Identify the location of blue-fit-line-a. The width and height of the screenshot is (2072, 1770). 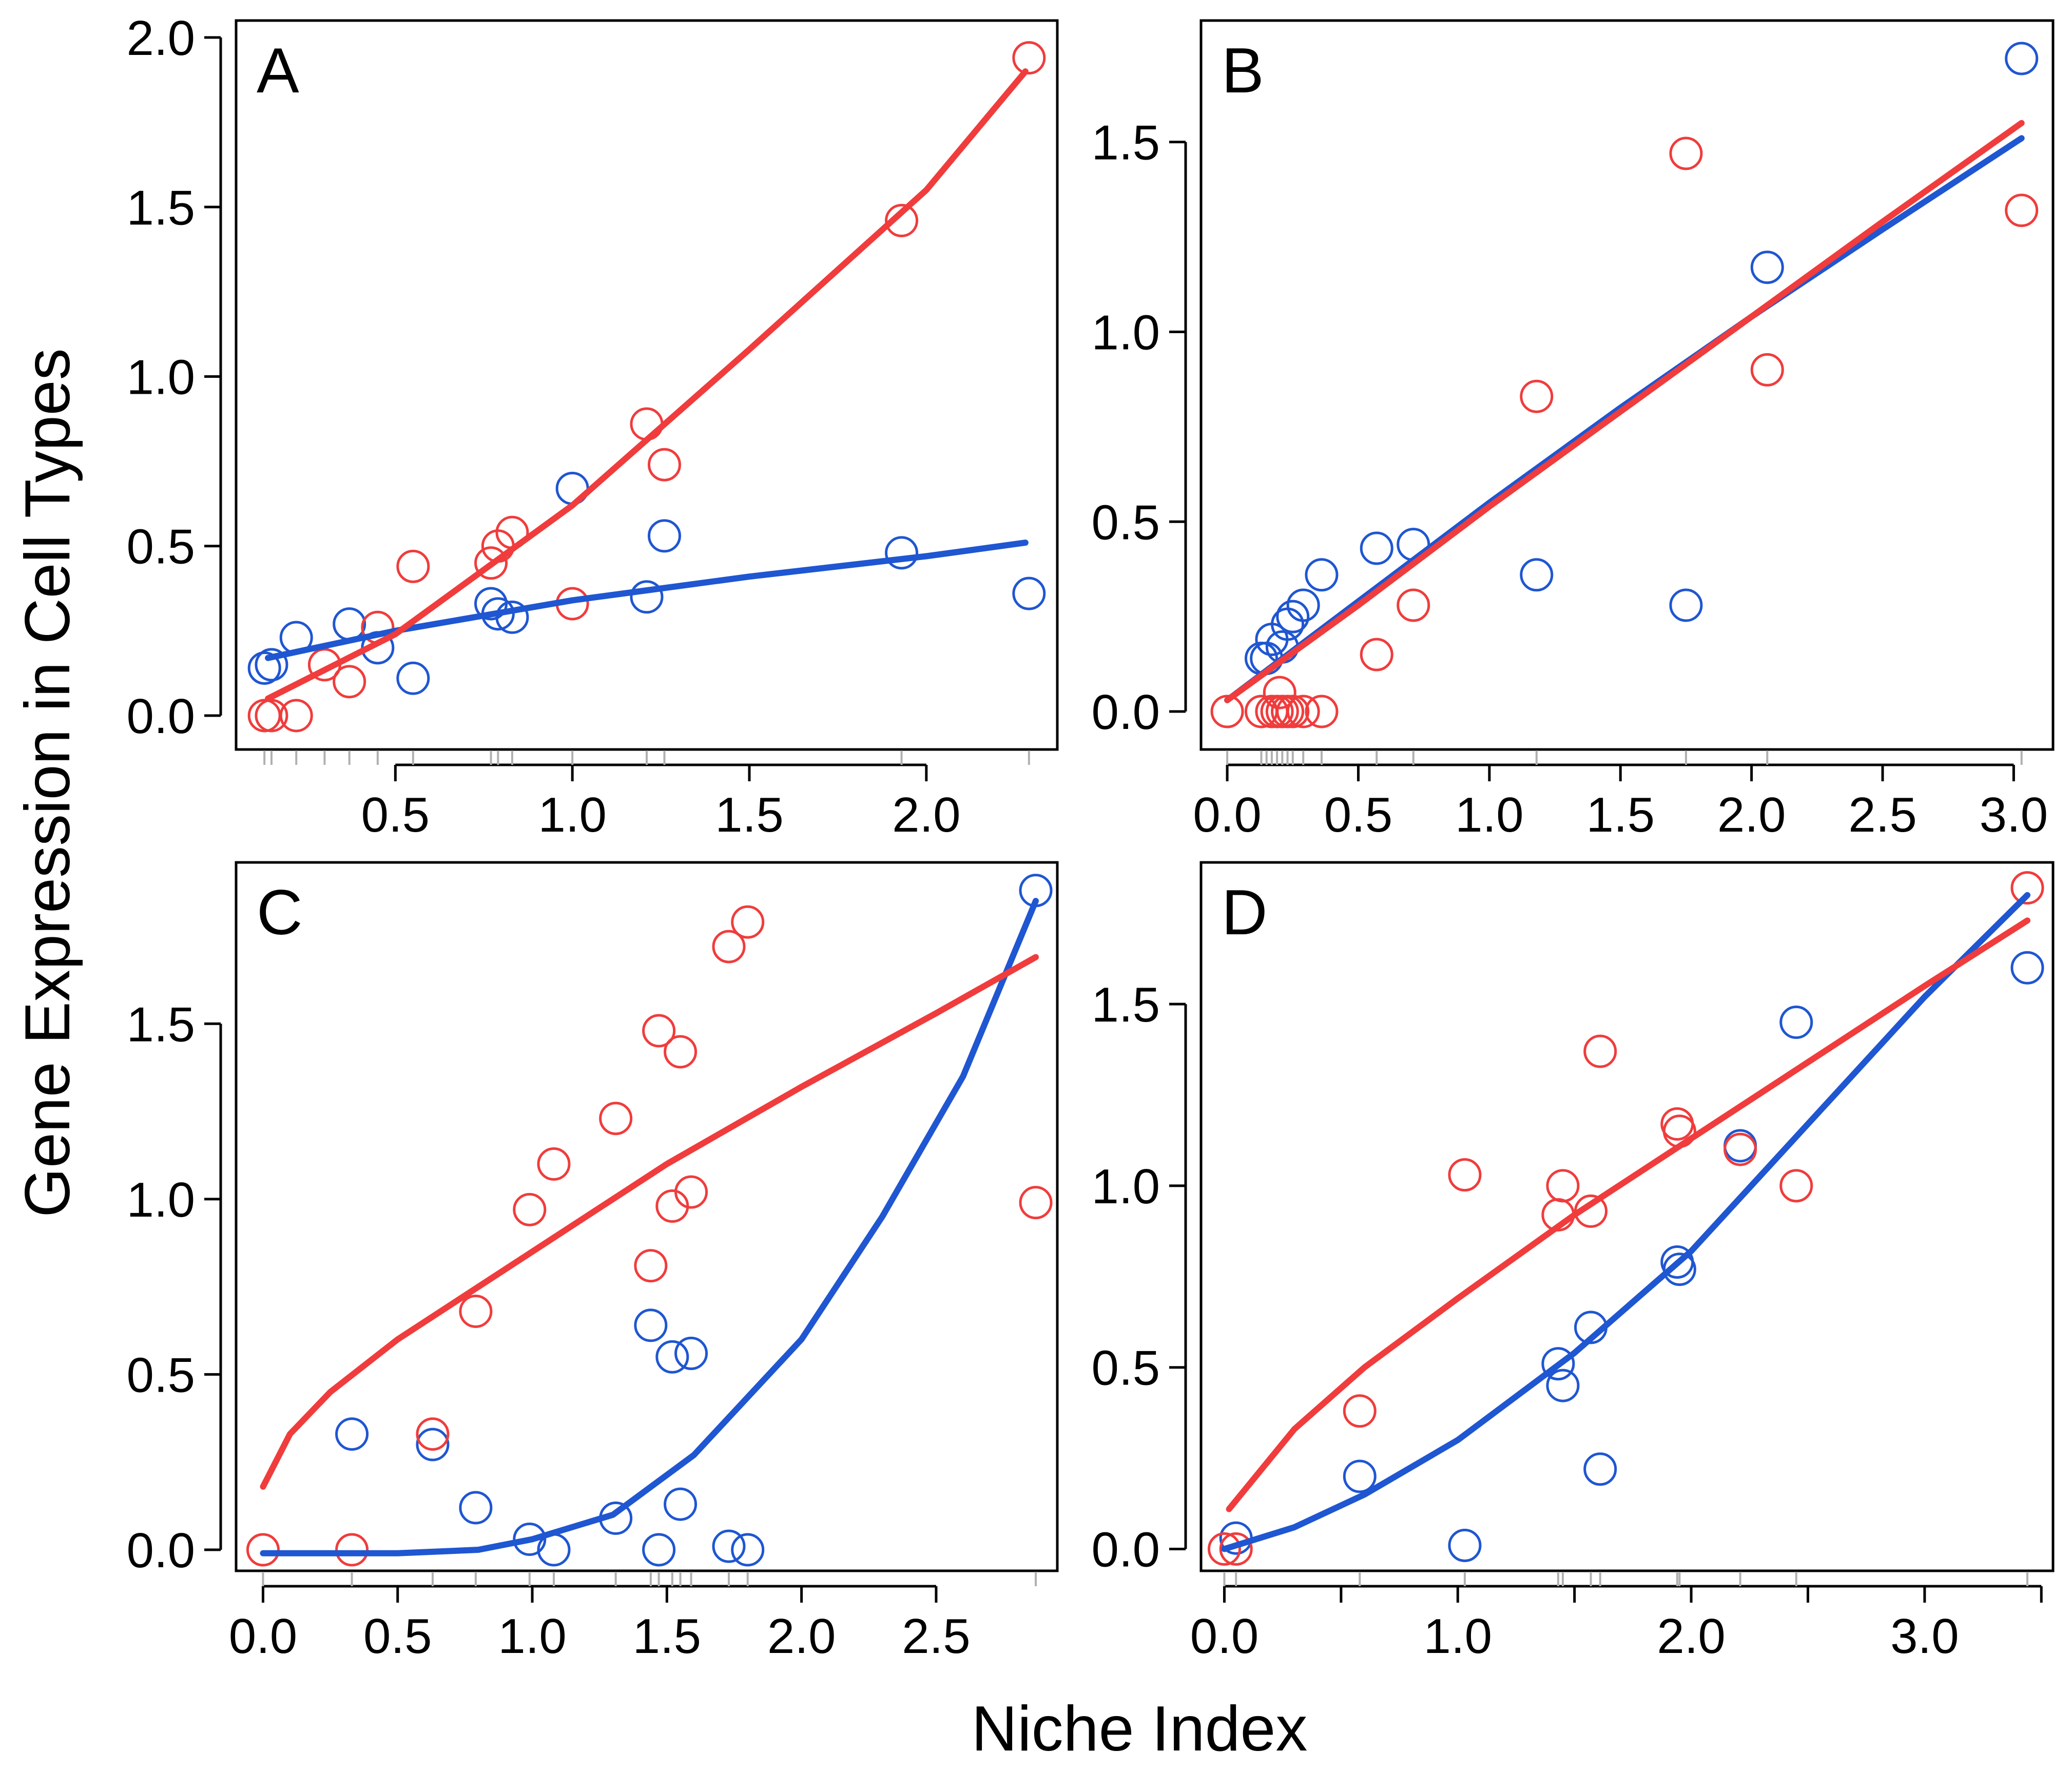
(647, 601).